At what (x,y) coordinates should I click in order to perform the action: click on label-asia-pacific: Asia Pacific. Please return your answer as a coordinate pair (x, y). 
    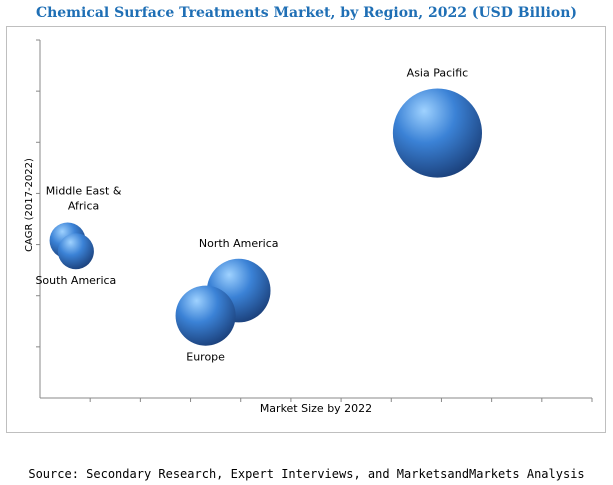
    Looking at the image, I should click on (438, 73).